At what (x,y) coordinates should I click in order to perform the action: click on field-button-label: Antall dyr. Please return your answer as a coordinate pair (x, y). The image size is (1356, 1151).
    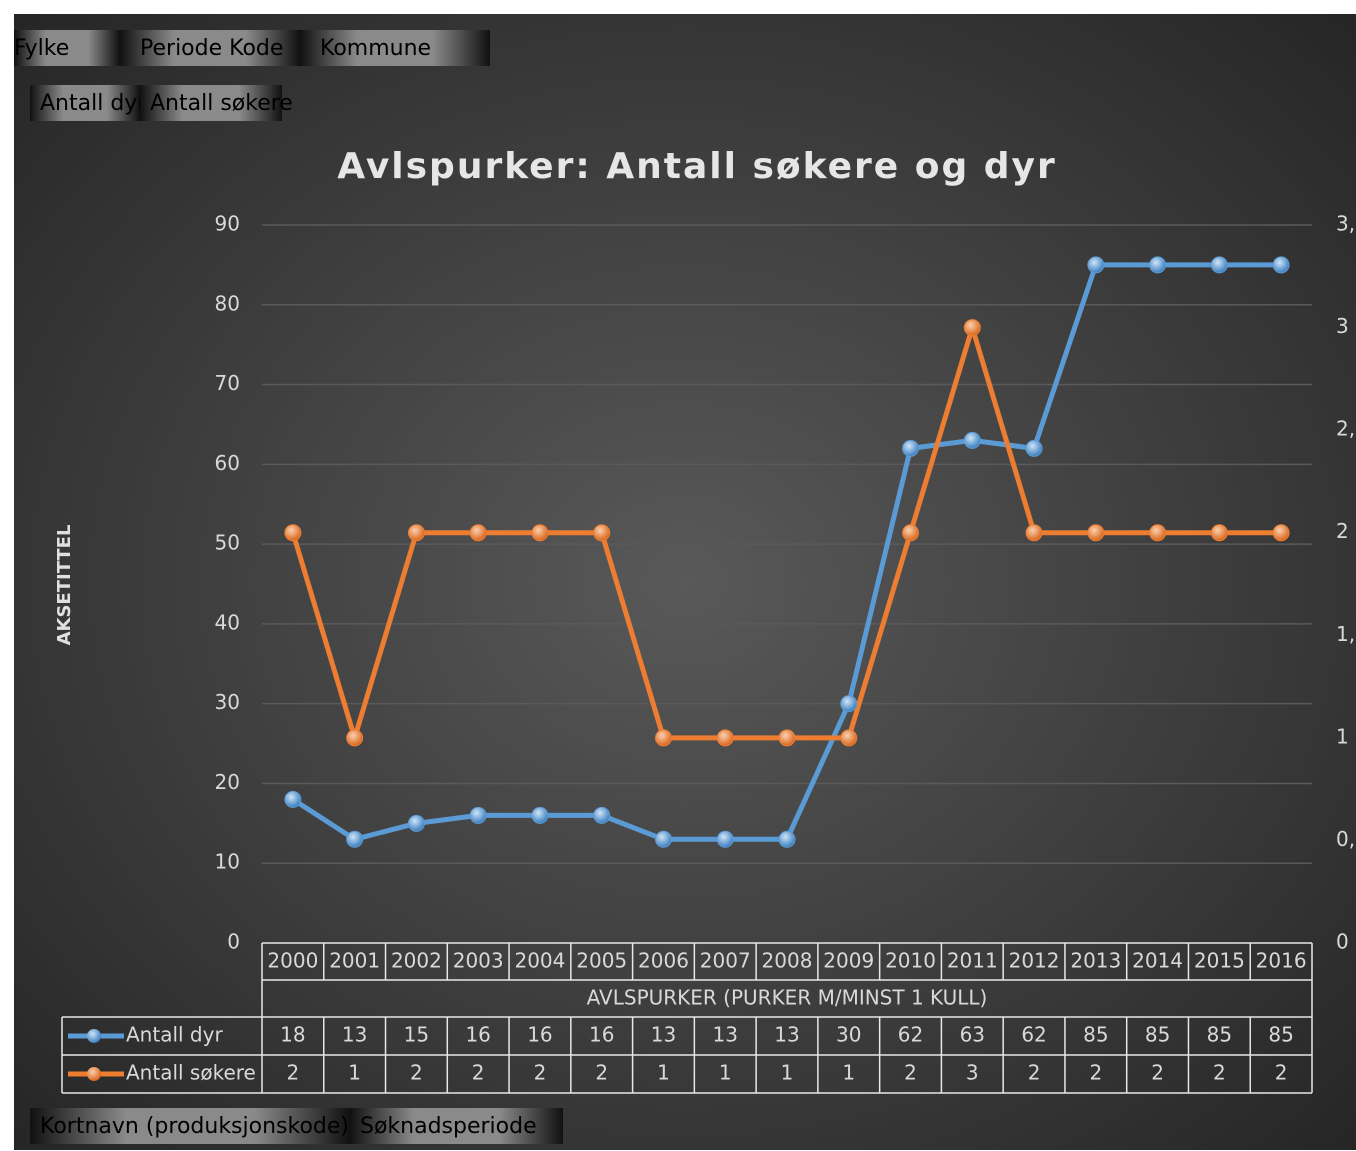
    Looking at the image, I should click on (93, 103).